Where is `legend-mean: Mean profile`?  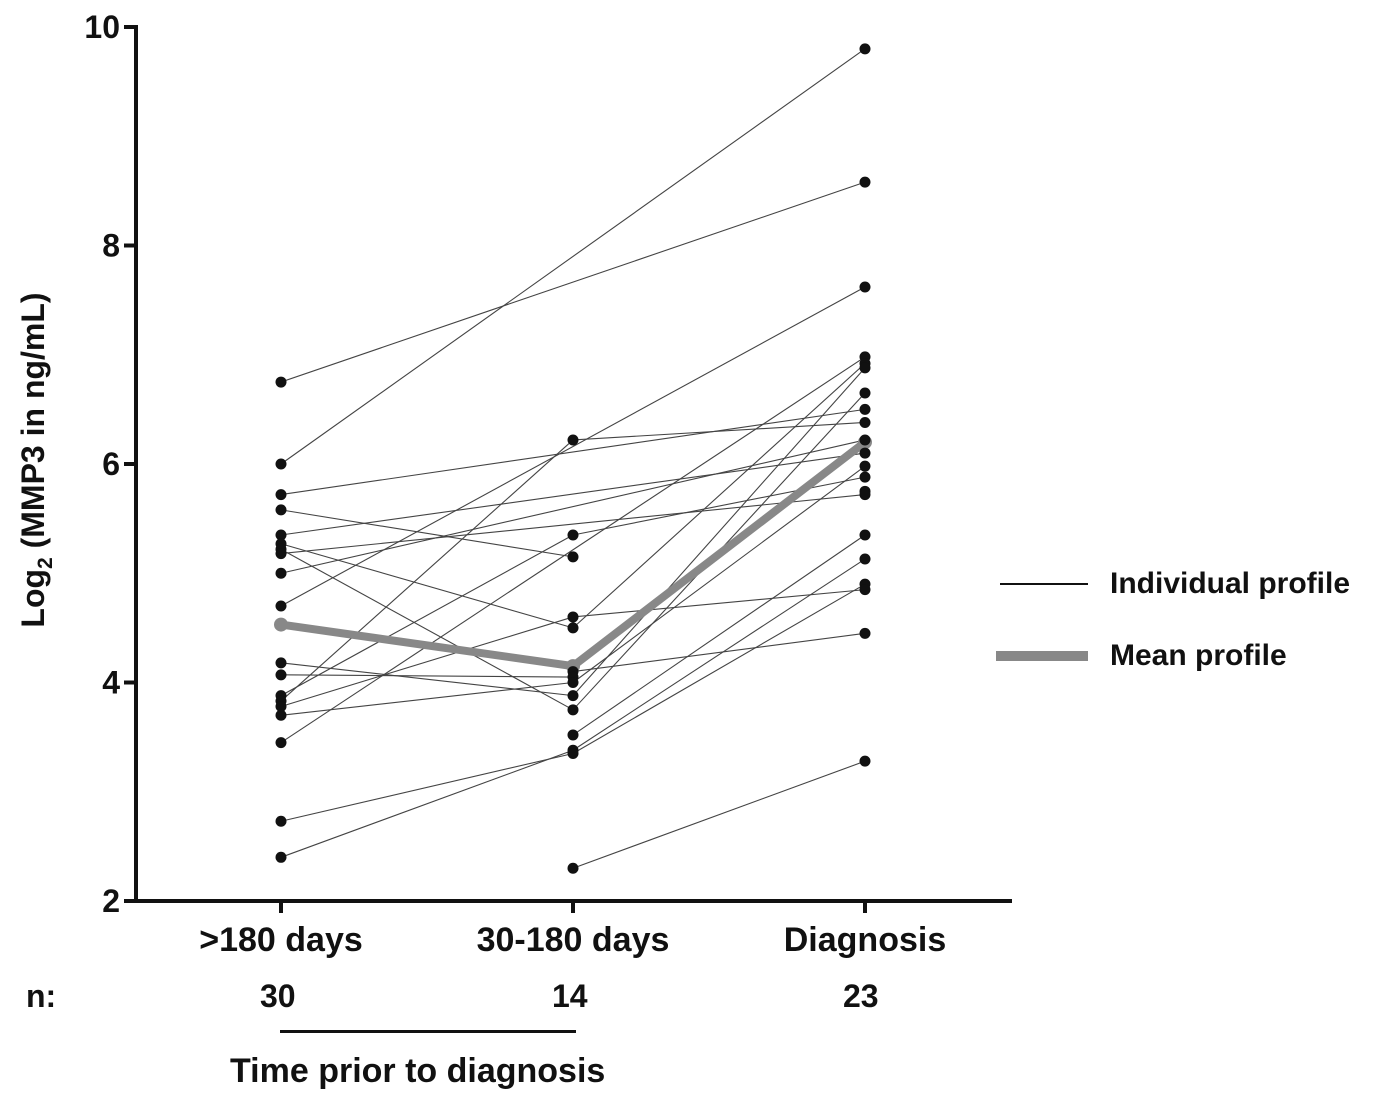
legend-mean: Mean profile is located at coordinates (1141, 656).